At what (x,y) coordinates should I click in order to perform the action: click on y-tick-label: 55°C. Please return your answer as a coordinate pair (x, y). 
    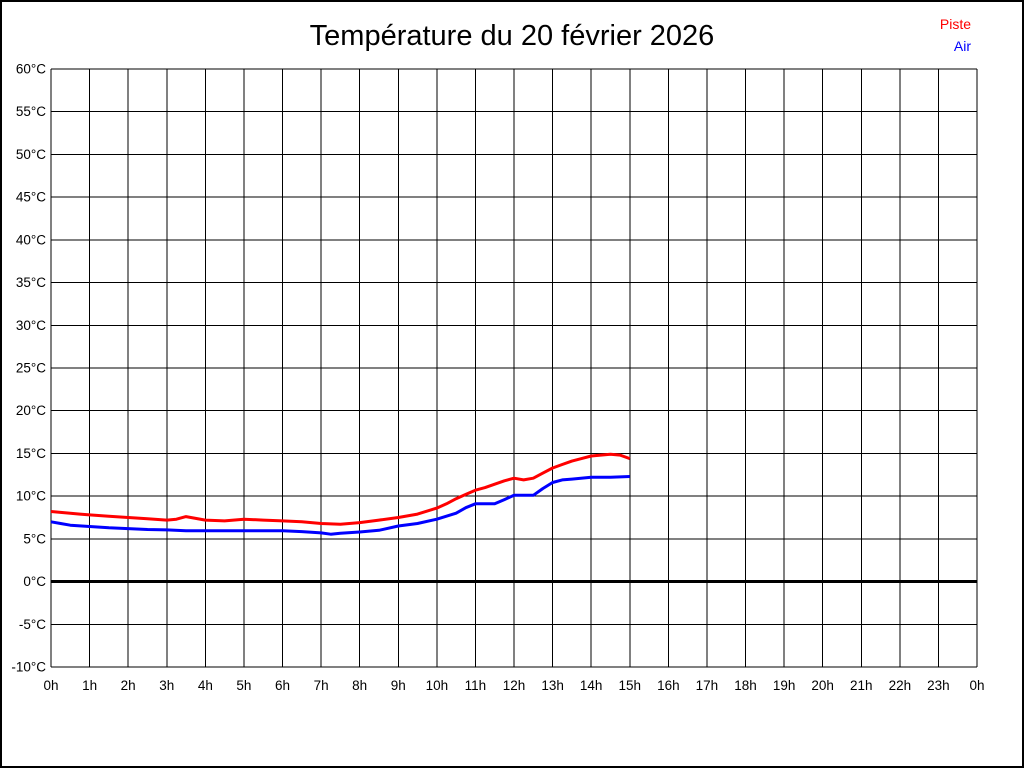
    Looking at the image, I should click on (31, 111).